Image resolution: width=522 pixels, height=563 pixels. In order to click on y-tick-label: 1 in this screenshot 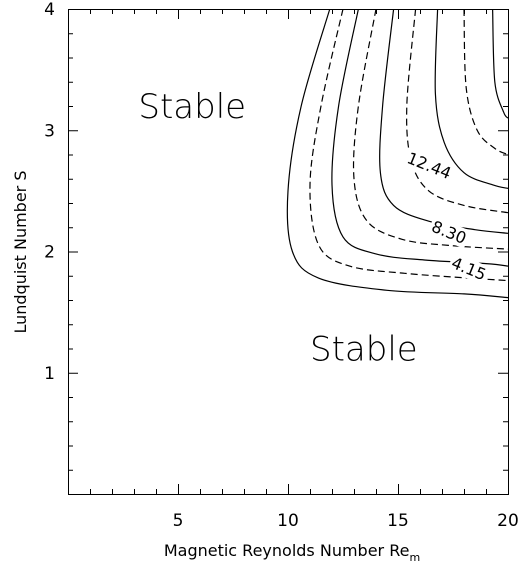, I will do `click(49, 374)`.